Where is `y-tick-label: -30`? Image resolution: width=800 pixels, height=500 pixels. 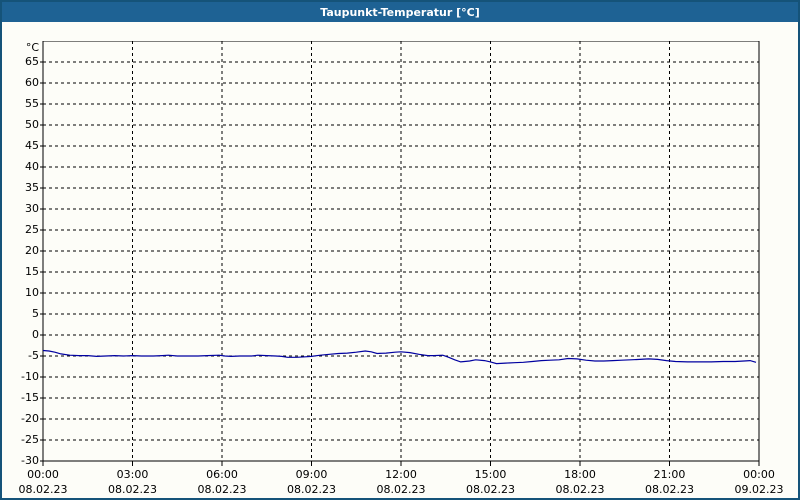
y-tick-label: -30 is located at coordinates (30, 460).